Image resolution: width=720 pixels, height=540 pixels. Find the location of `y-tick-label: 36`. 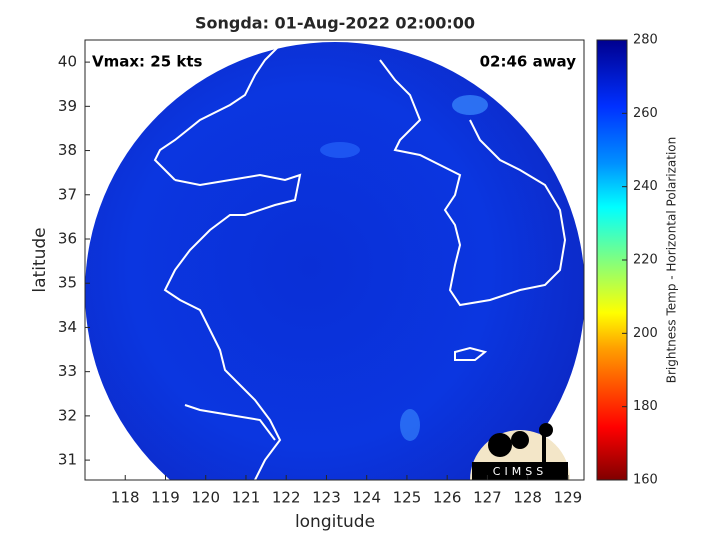

y-tick-label: 36 is located at coordinates (67, 238).